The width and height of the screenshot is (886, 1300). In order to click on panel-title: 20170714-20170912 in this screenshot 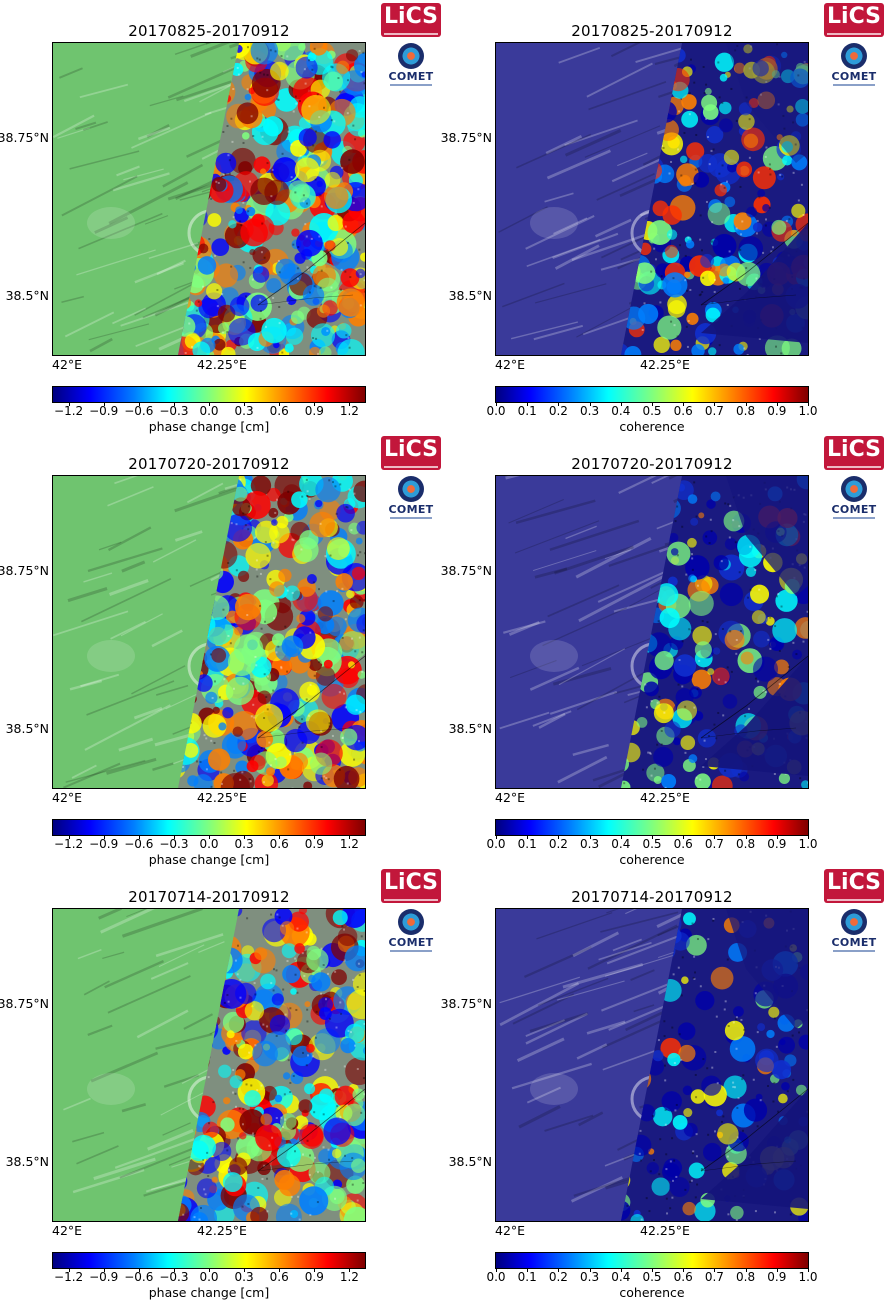, I will do `click(652, 897)`.